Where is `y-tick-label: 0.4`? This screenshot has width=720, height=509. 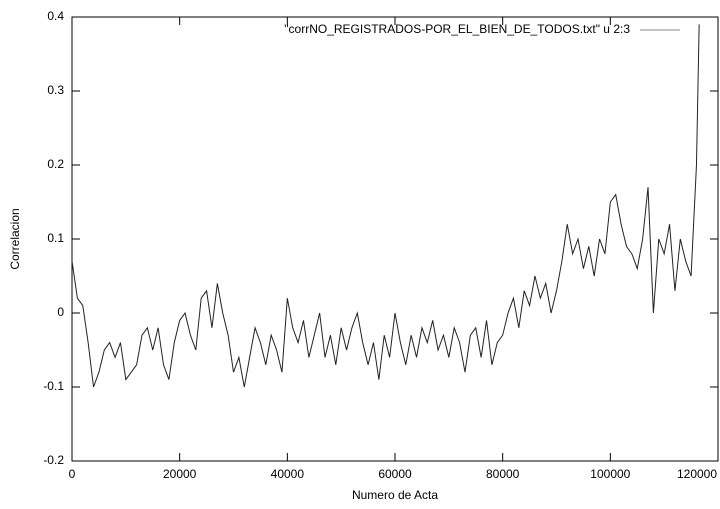 y-tick-label: 0.4 is located at coordinates (55, 16).